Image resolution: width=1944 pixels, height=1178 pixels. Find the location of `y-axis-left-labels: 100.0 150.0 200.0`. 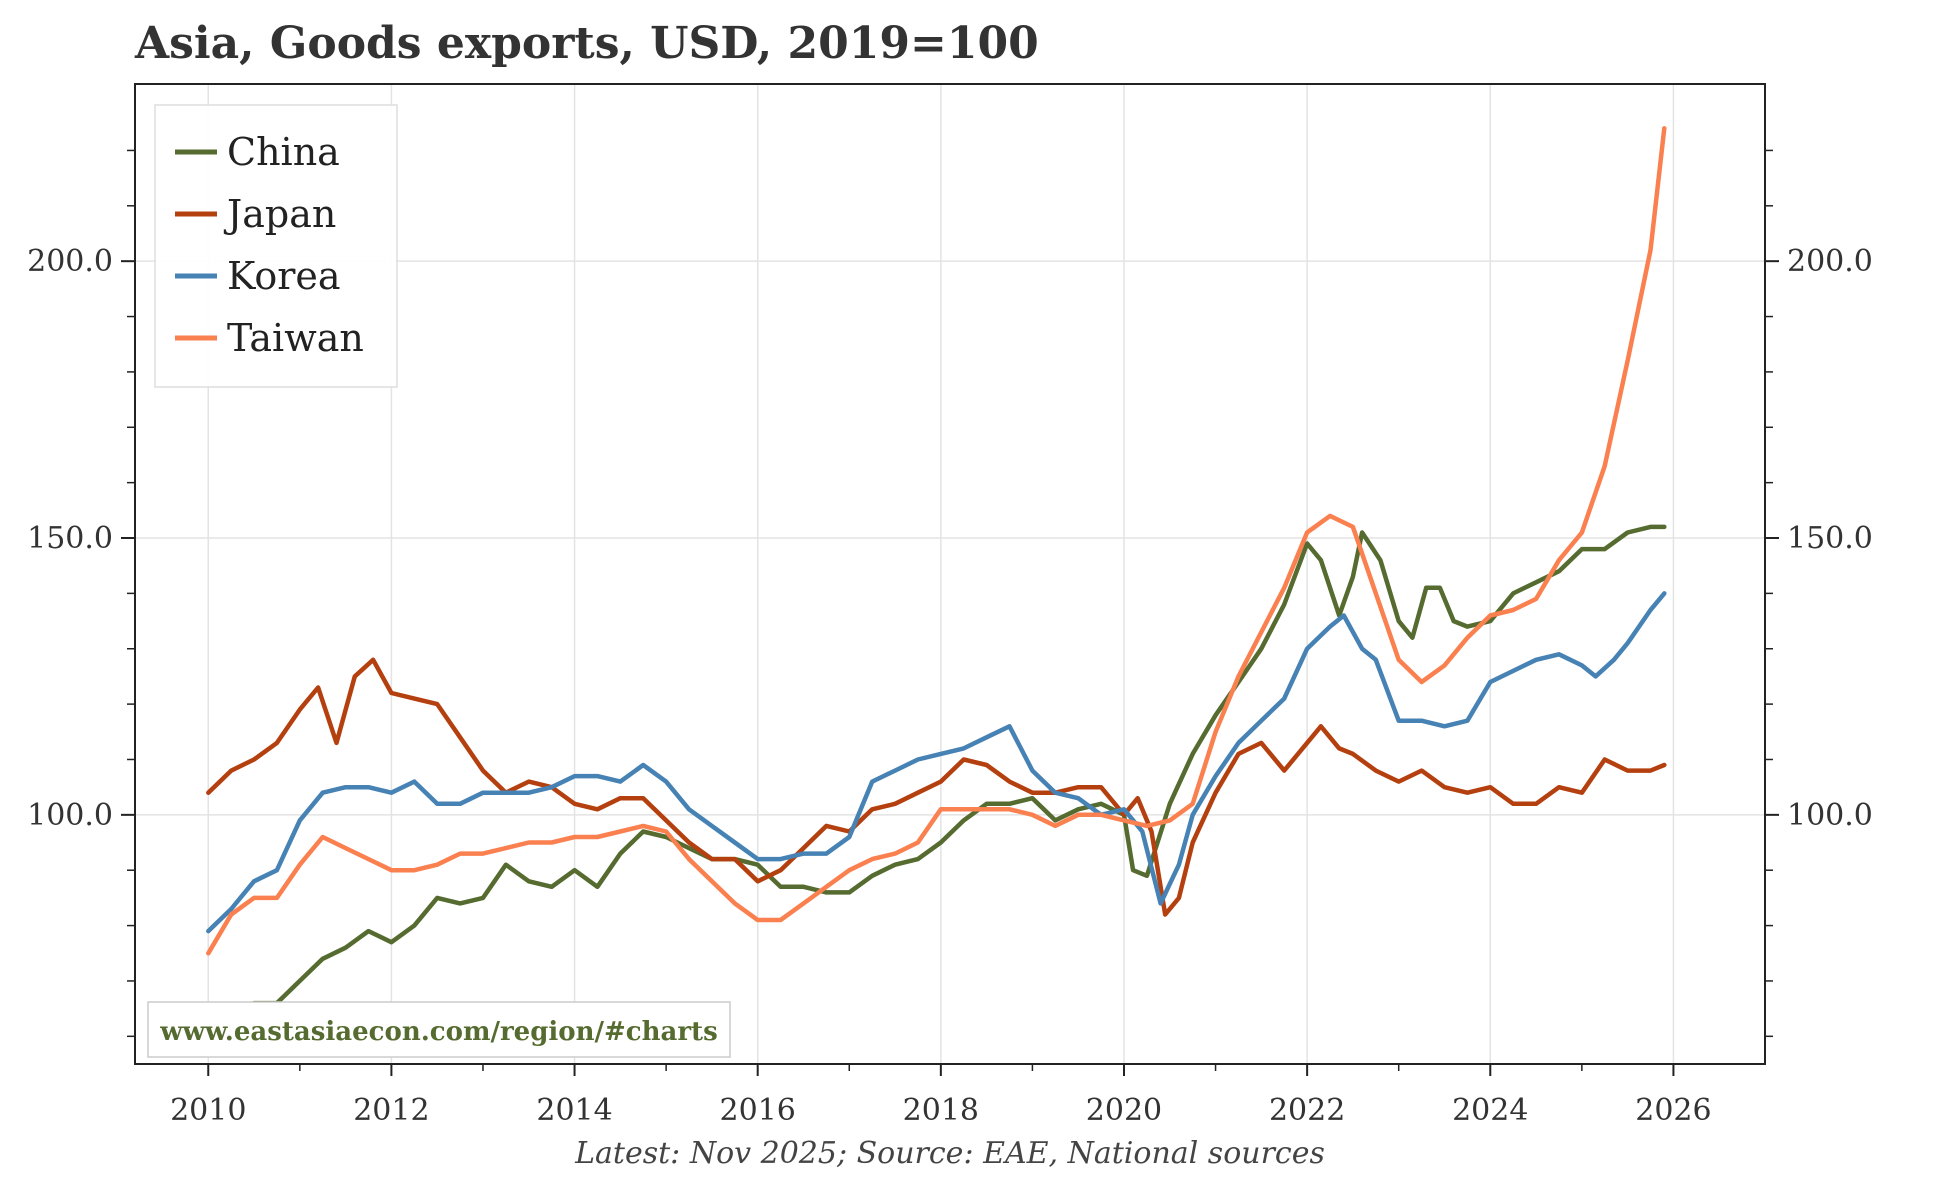

y-axis-left-labels: 100.0 150.0 200.0 is located at coordinates (70, 538).